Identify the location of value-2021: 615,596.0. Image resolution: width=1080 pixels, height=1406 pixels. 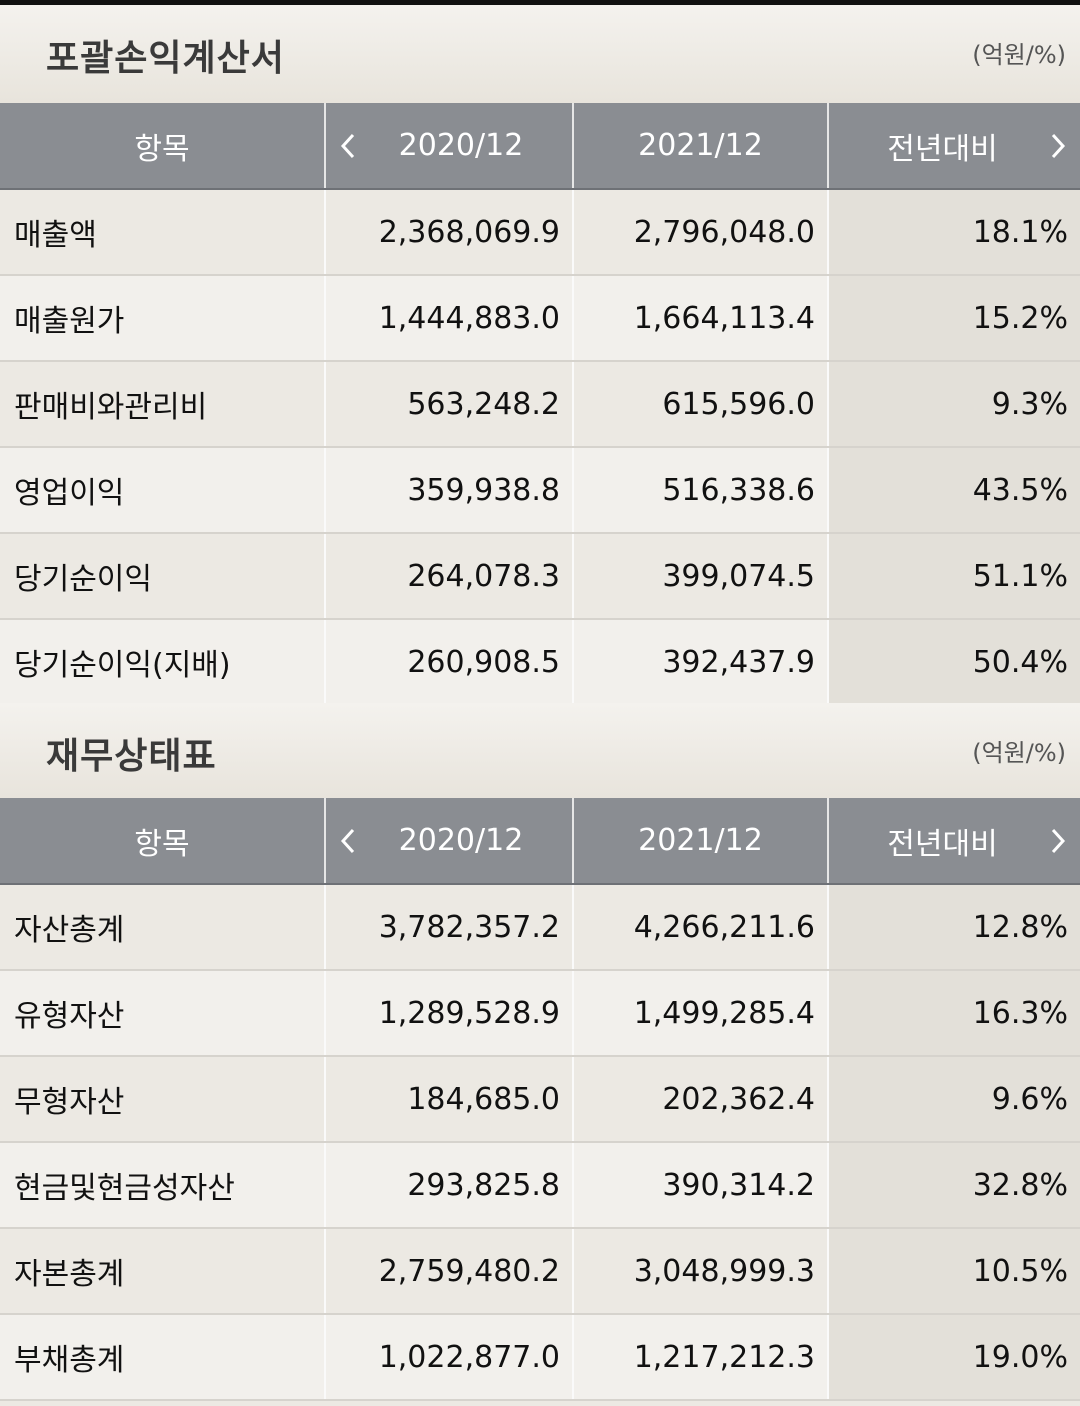
(700, 404).